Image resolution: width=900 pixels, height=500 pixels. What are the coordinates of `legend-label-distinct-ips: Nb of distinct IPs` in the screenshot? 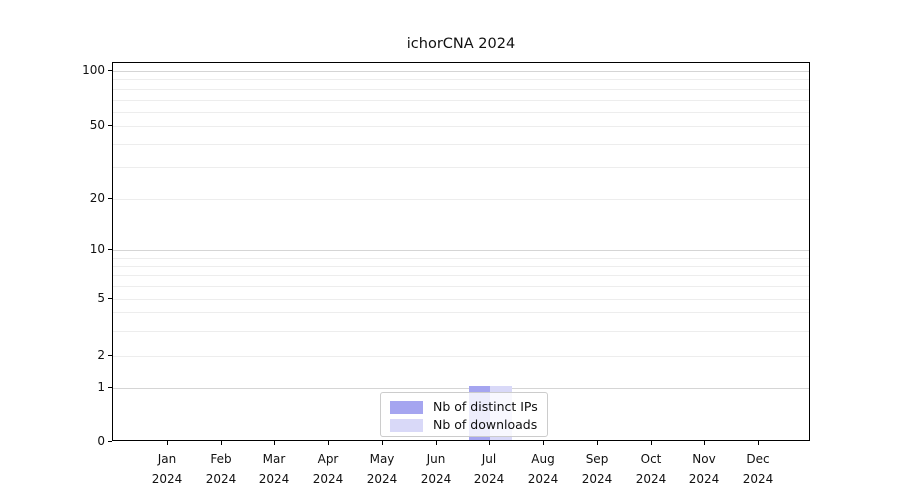 It's located at (485, 406).